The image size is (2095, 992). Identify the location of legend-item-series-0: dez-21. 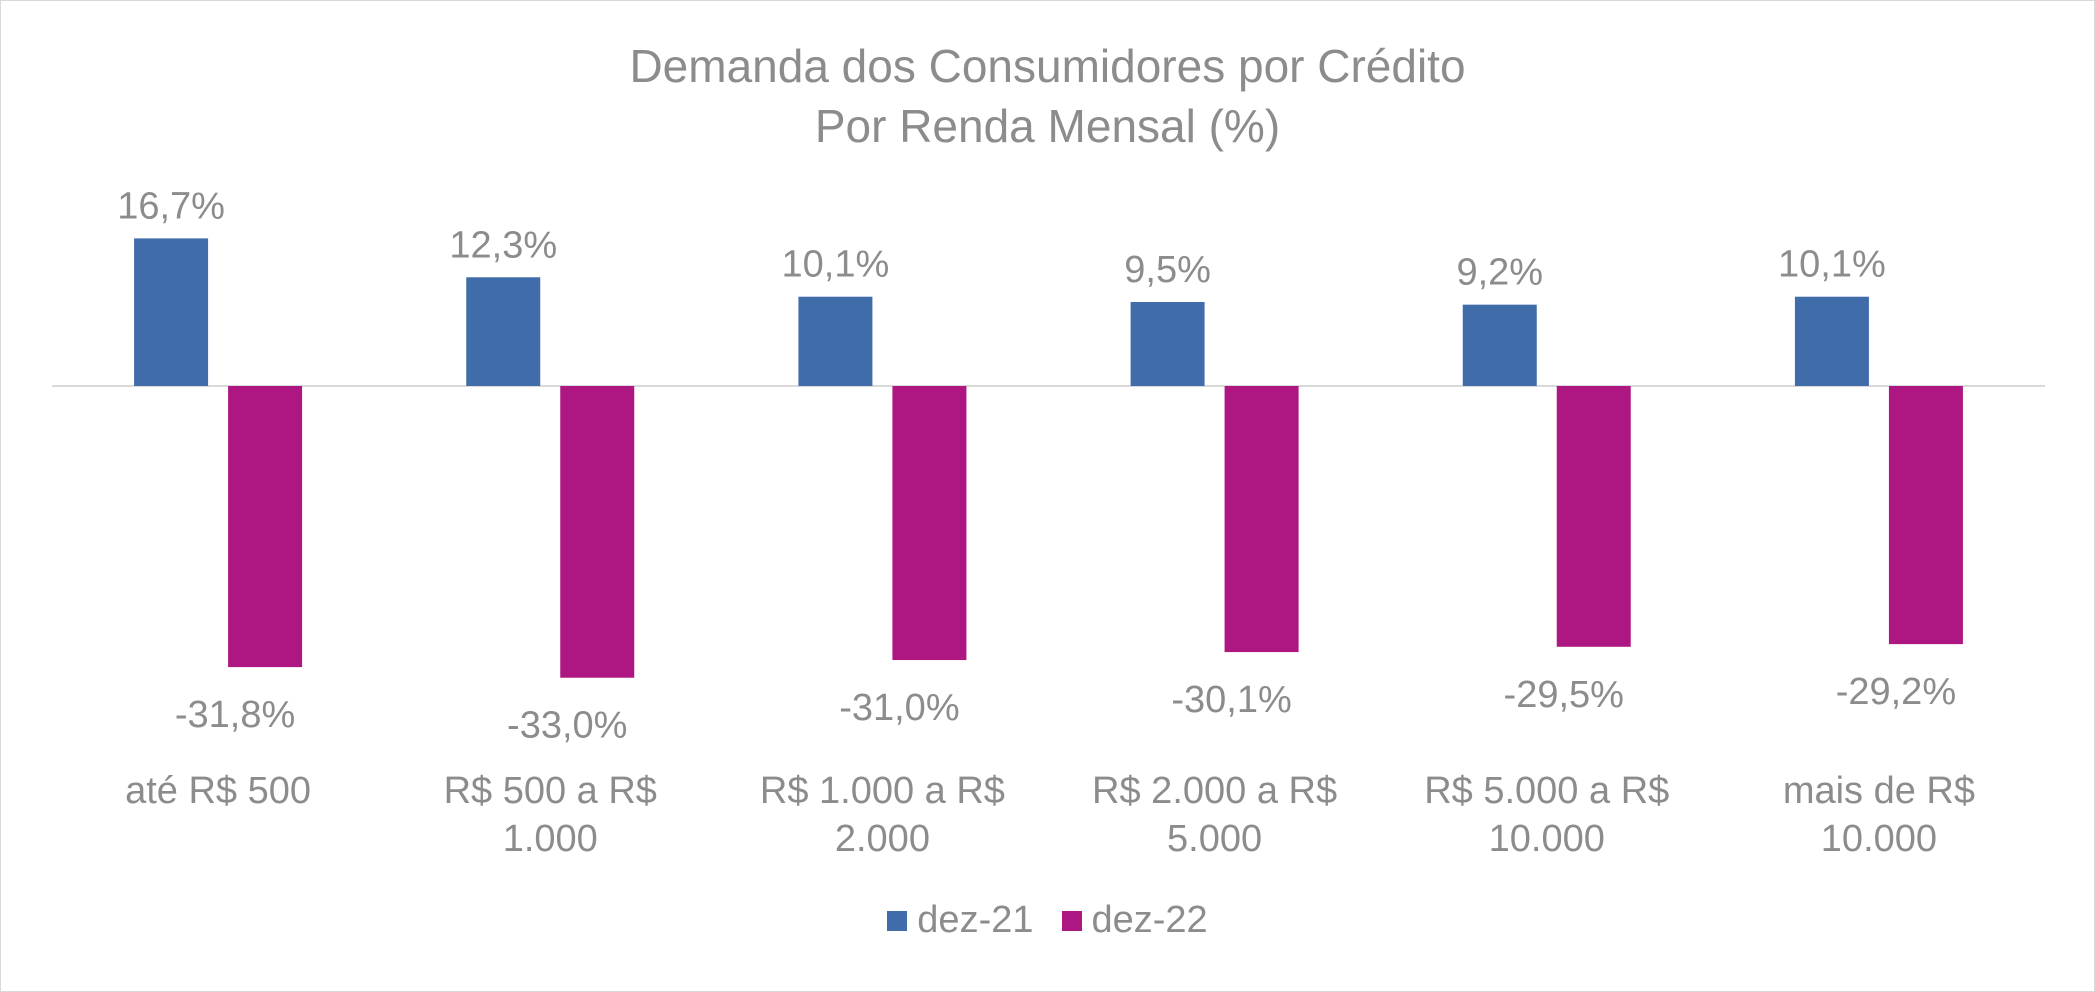
(960, 920).